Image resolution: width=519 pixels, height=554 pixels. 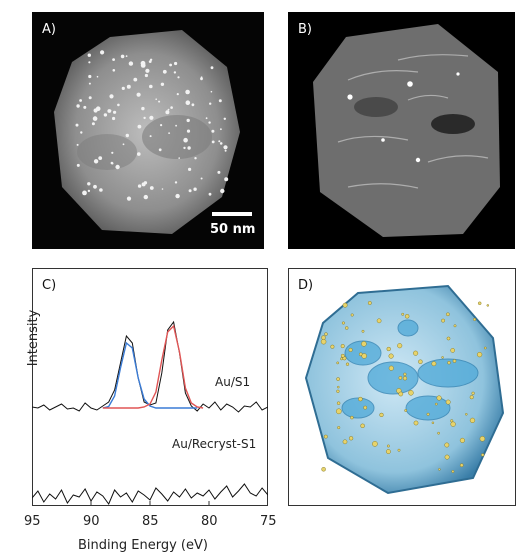 What do you see at coordinates (305, 29) in the screenshot?
I see `panel-b-label: B)` at bounding box center [305, 29].